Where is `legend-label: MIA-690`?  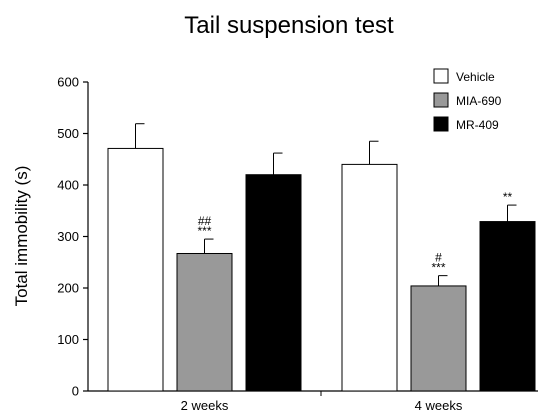 legend-label: MIA-690 is located at coordinates (479, 101).